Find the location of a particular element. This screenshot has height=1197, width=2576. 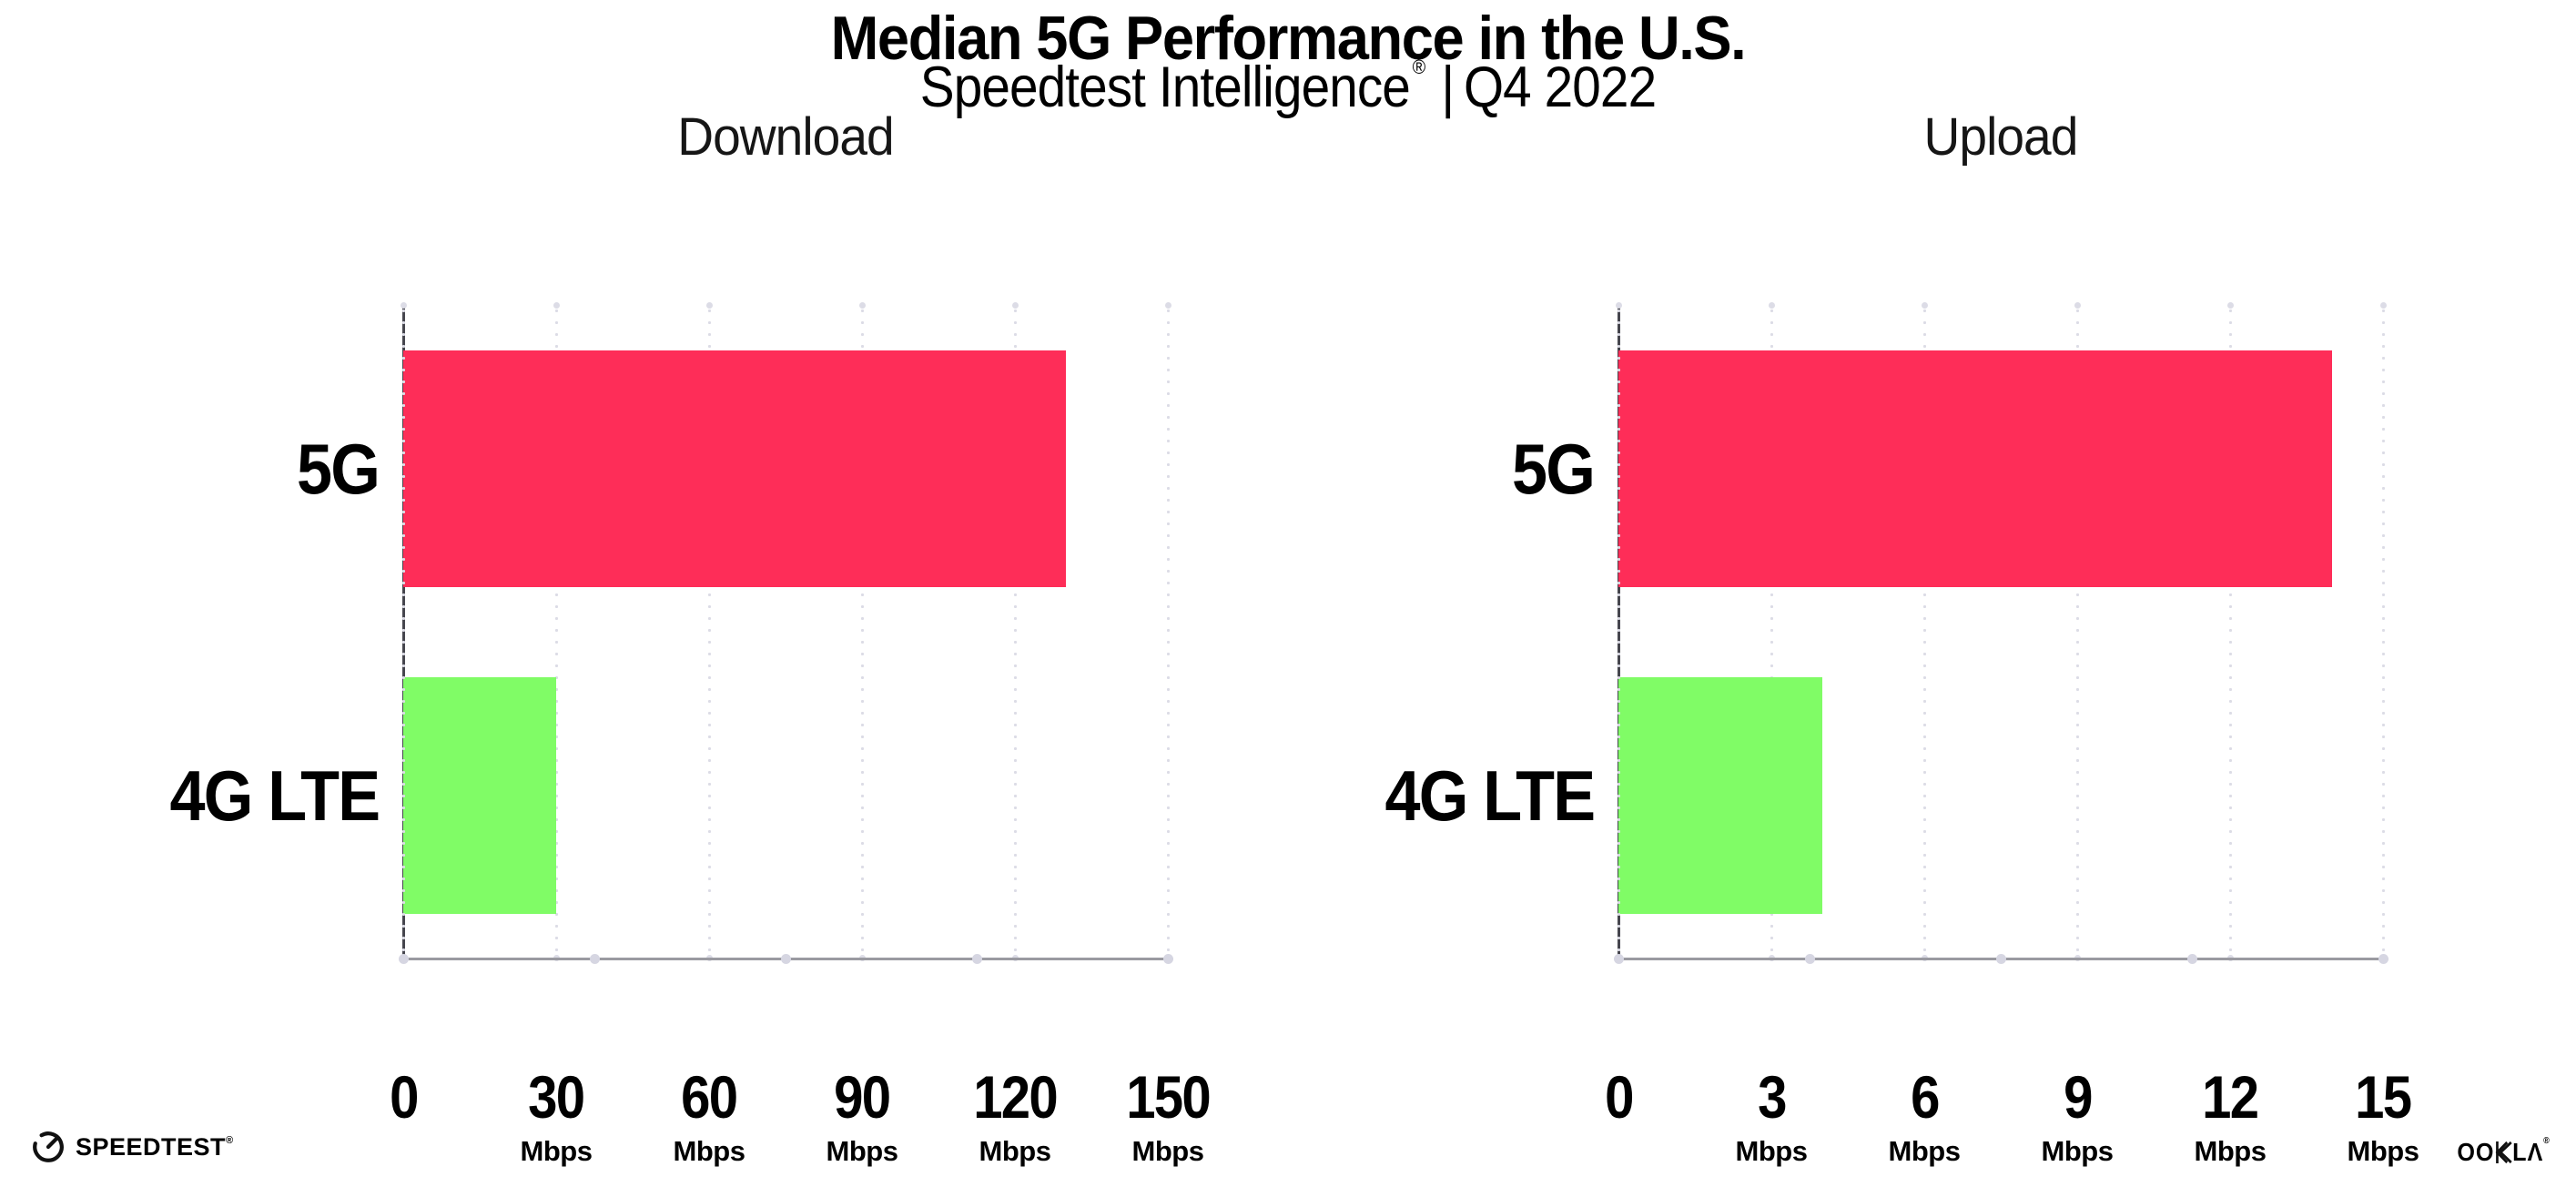

tick-90: 90 Mbps is located at coordinates (862, 1116).